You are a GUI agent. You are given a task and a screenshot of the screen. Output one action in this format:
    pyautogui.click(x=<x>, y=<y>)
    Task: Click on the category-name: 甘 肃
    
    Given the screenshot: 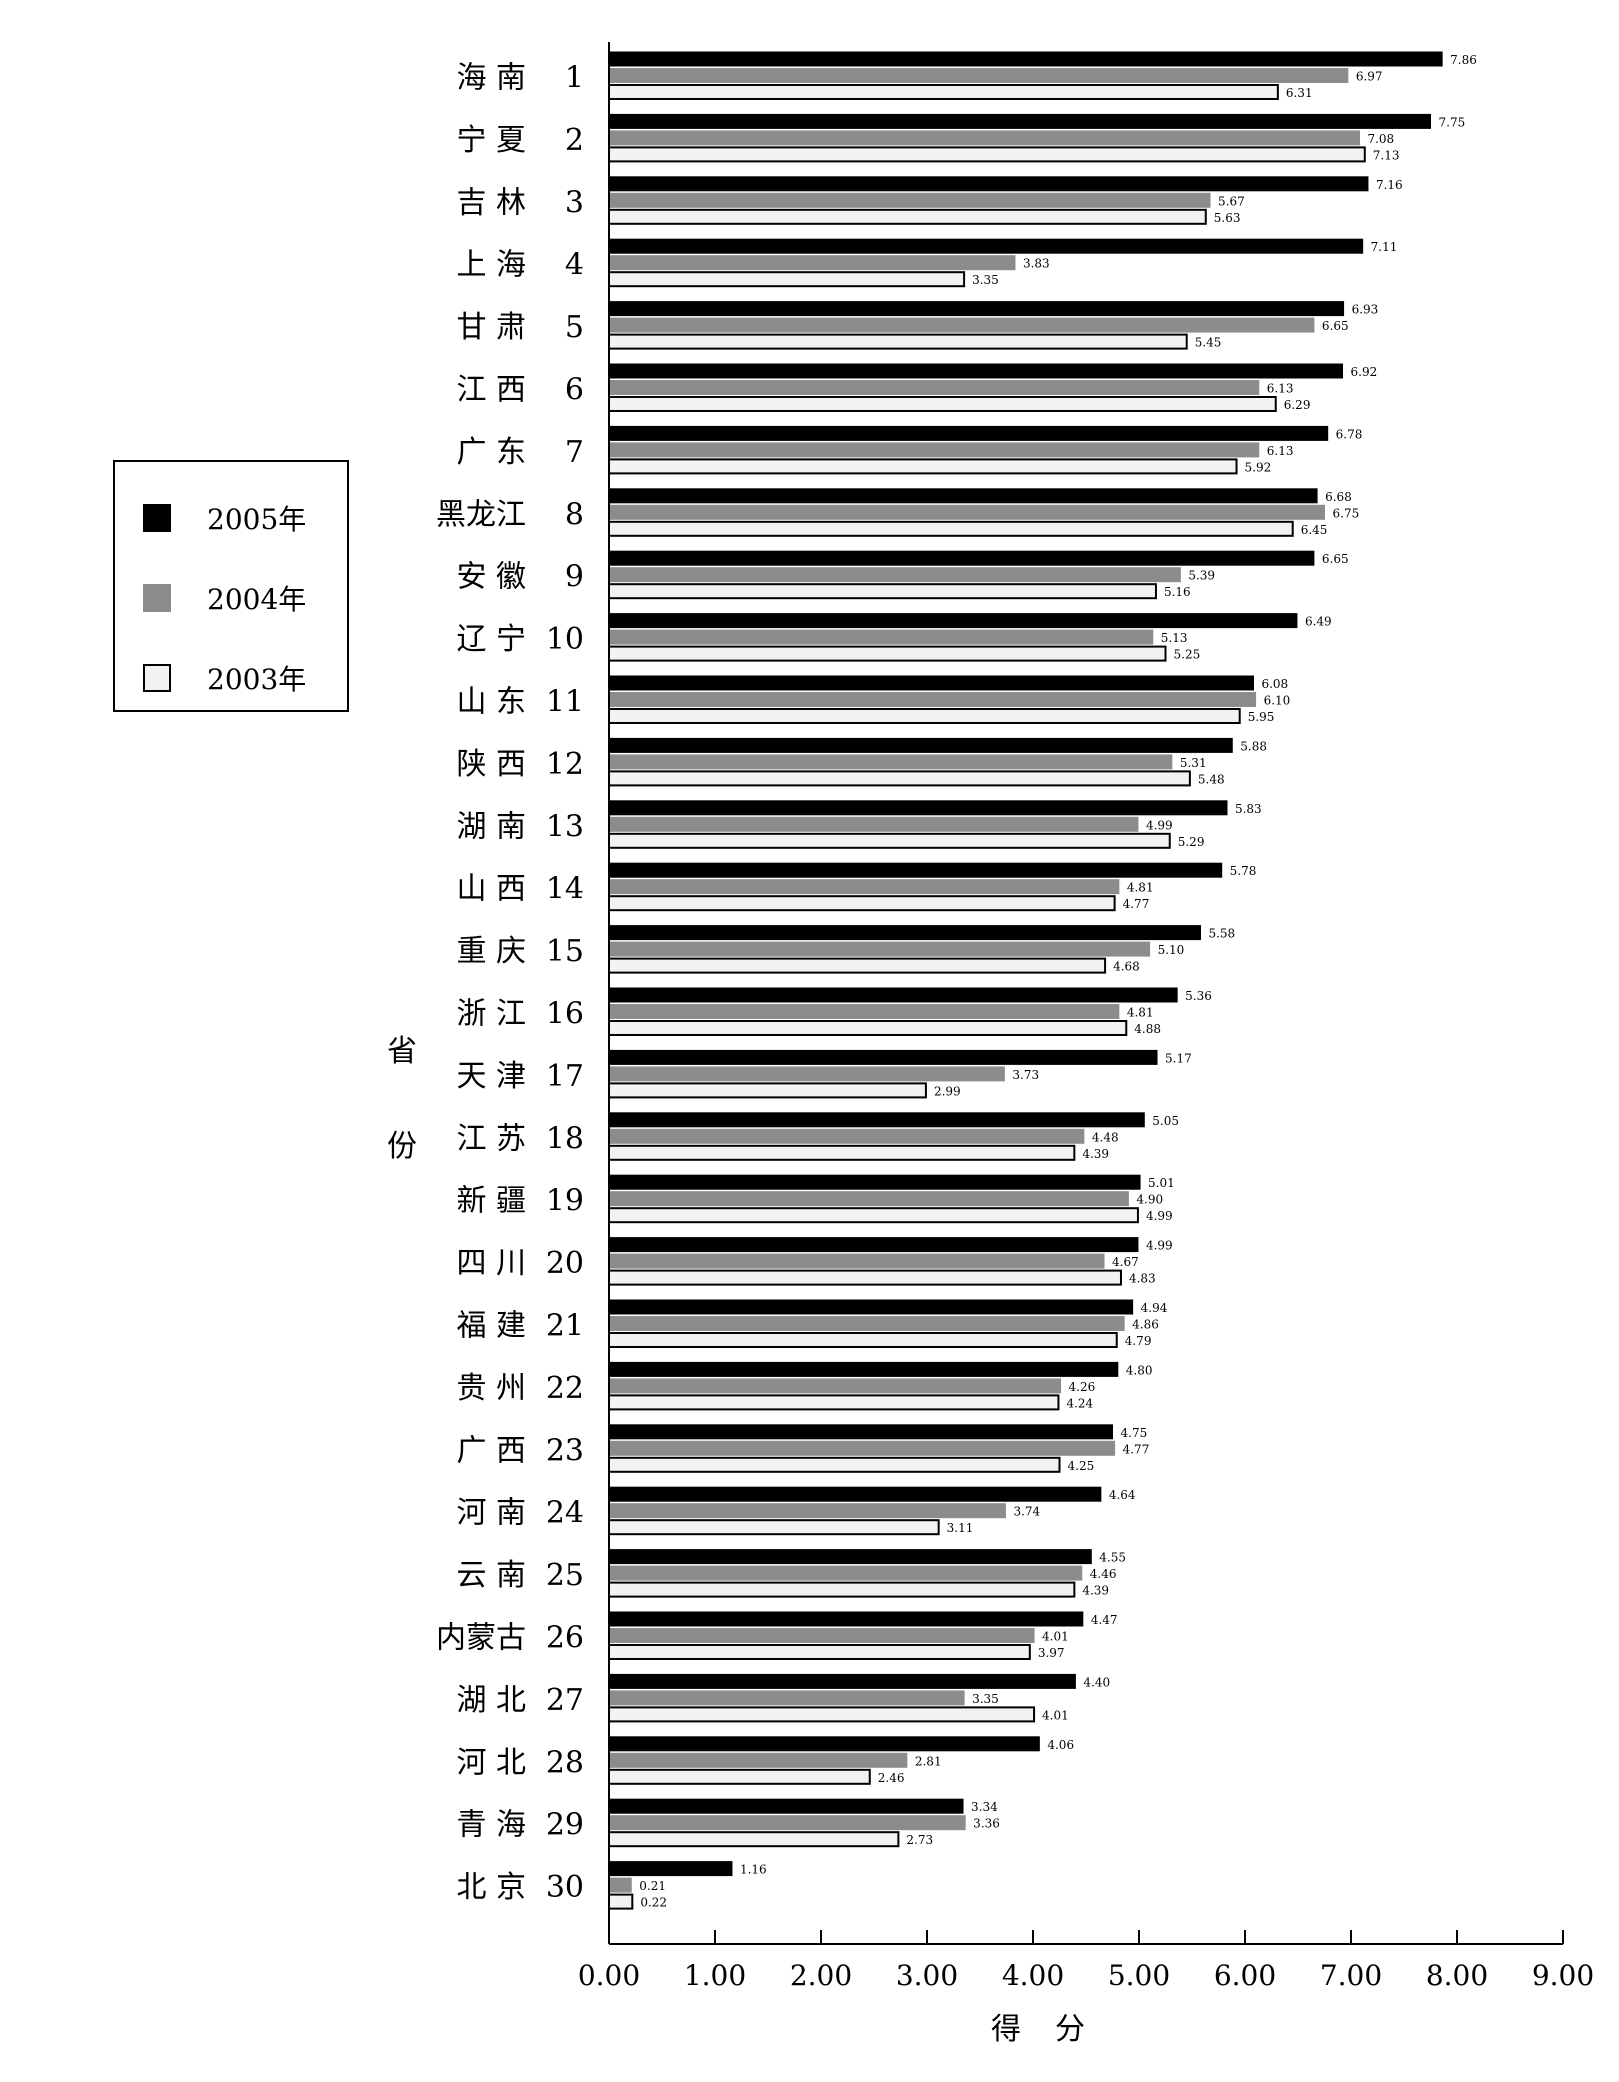 What is the action you would take?
    pyautogui.click(x=491, y=327)
    